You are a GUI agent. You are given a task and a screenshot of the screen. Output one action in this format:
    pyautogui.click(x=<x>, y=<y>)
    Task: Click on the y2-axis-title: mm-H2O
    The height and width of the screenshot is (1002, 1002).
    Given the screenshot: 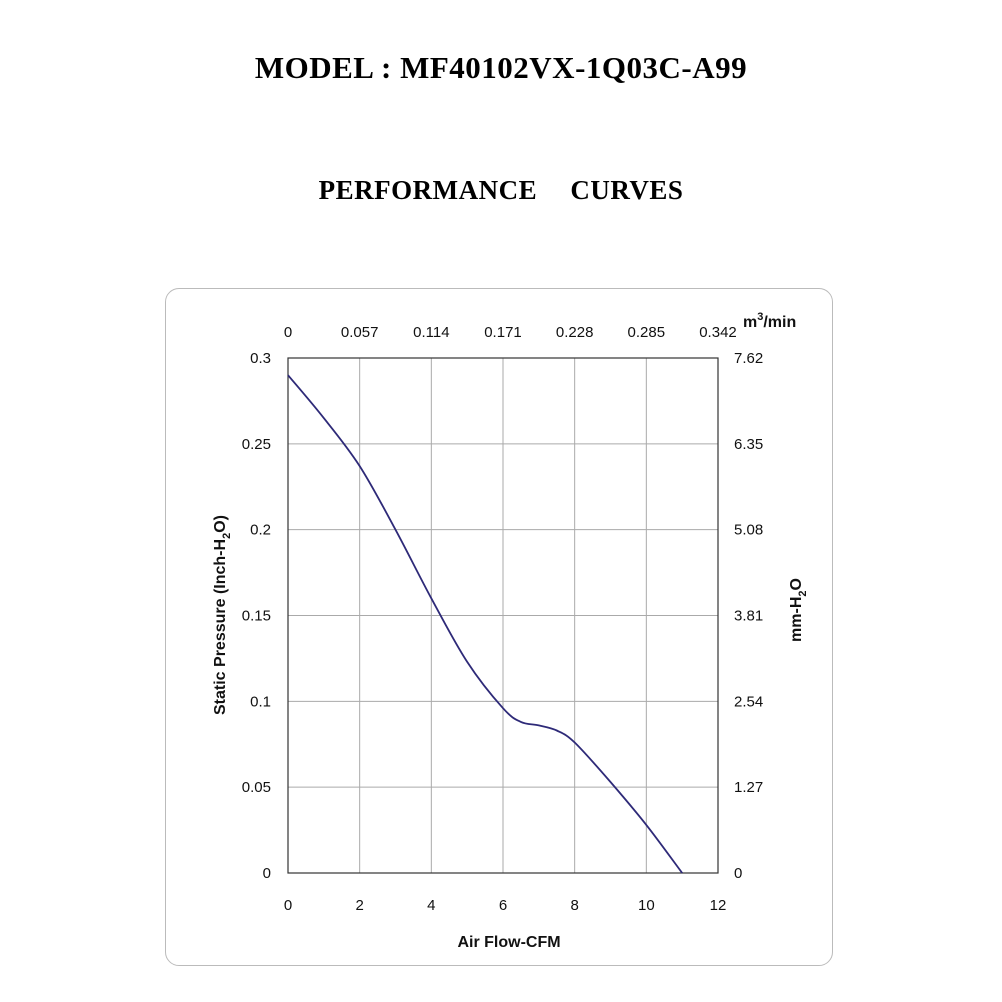 What is the action you would take?
    pyautogui.click(x=798, y=610)
    